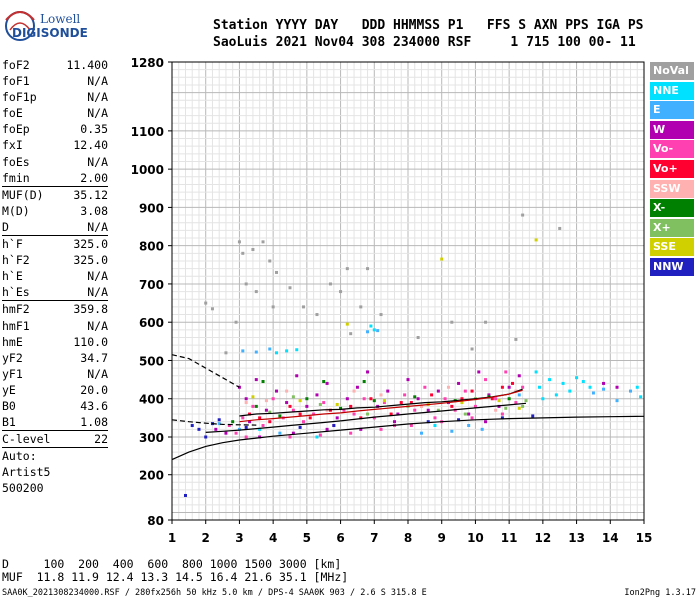 This screenshot has width=700, height=600. I want to click on param-label: hmF1, so click(16, 325).